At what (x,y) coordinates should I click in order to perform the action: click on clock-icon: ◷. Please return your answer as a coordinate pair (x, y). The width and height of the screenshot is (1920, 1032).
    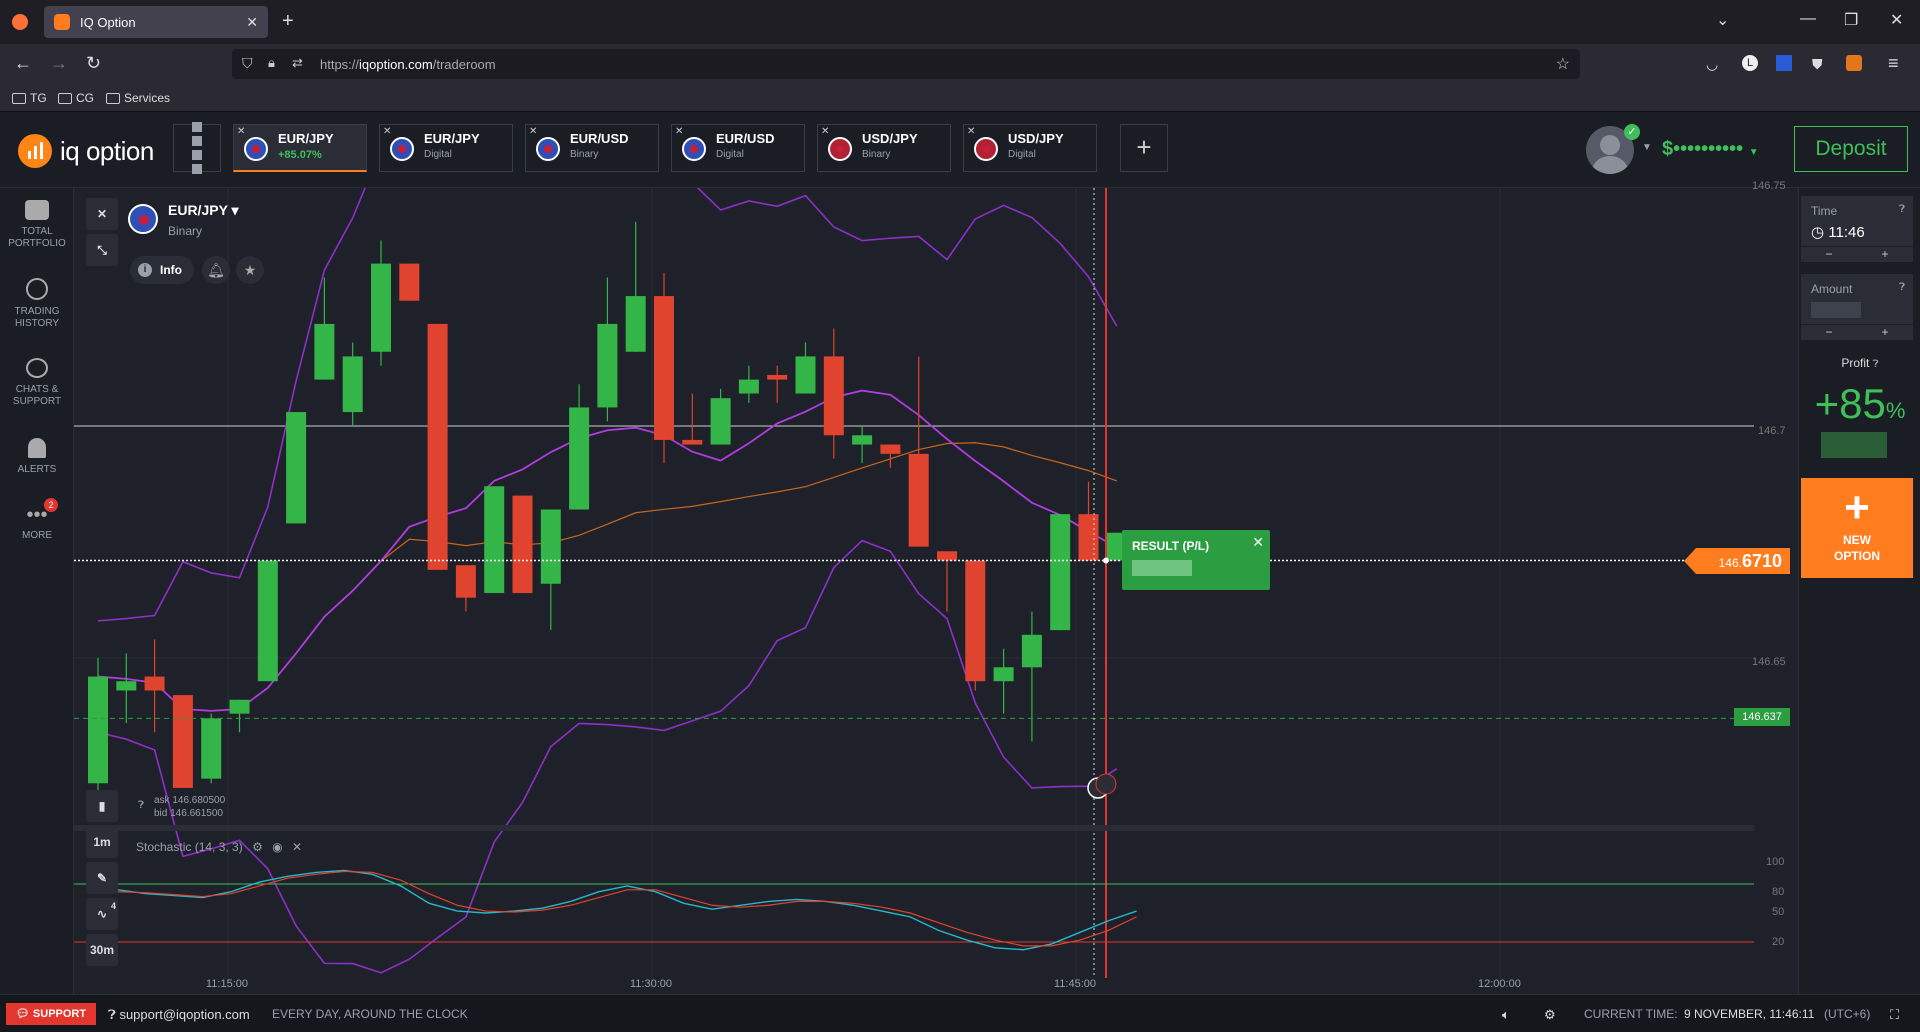
    Looking at the image, I should click on (1818, 232).